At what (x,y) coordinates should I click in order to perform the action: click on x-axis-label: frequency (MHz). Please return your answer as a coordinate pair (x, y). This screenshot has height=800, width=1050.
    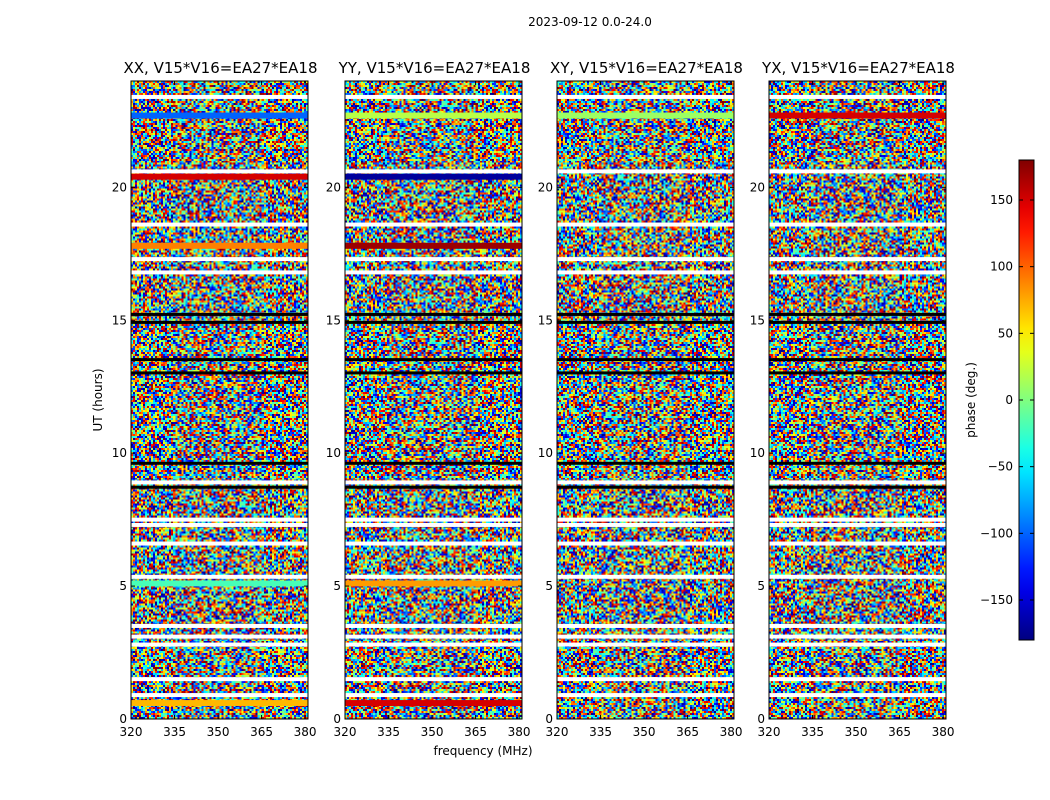
    Looking at the image, I should click on (482, 751).